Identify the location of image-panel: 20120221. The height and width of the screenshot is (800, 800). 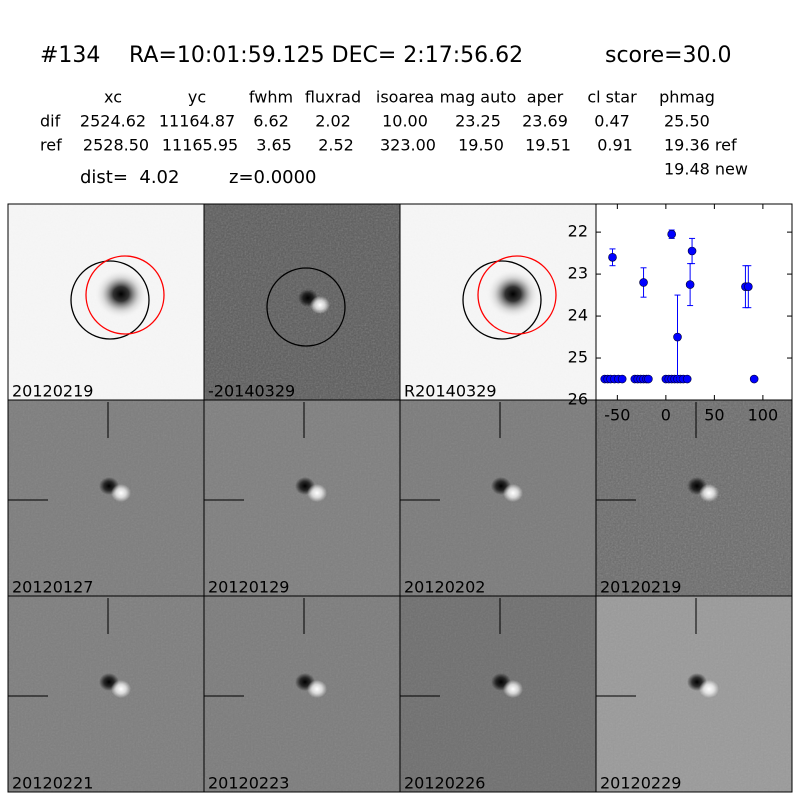
(106, 694).